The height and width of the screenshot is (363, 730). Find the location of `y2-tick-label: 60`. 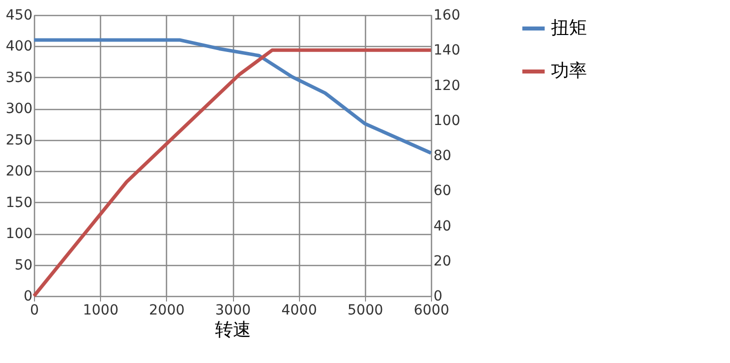

y2-tick-label: 60 is located at coordinates (443, 191).